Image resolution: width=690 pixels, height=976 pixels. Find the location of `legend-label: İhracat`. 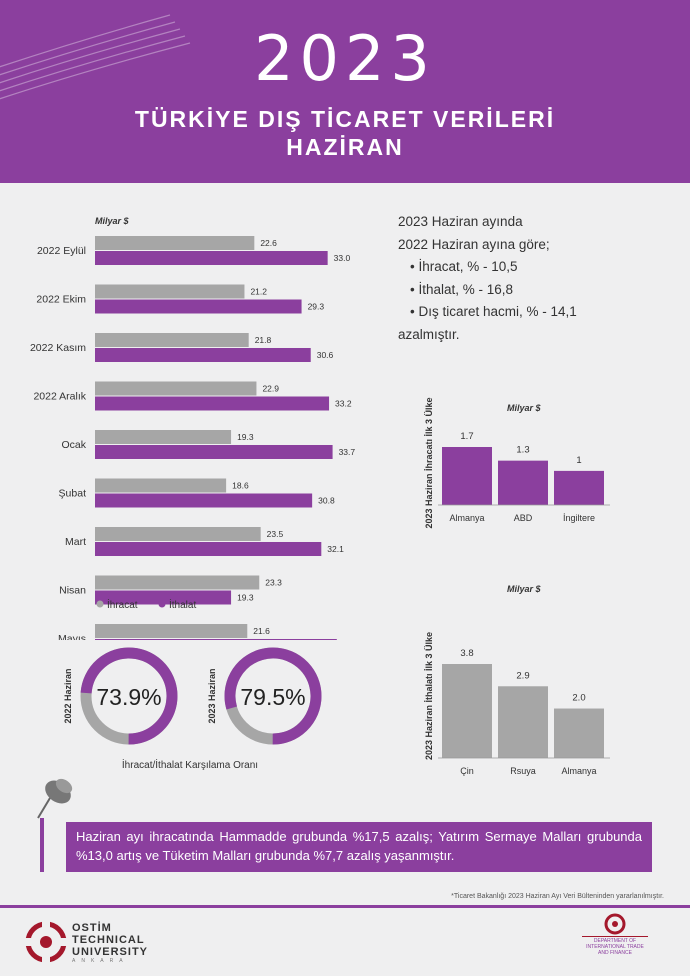

legend-label: İhracat is located at coordinates (122, 604).